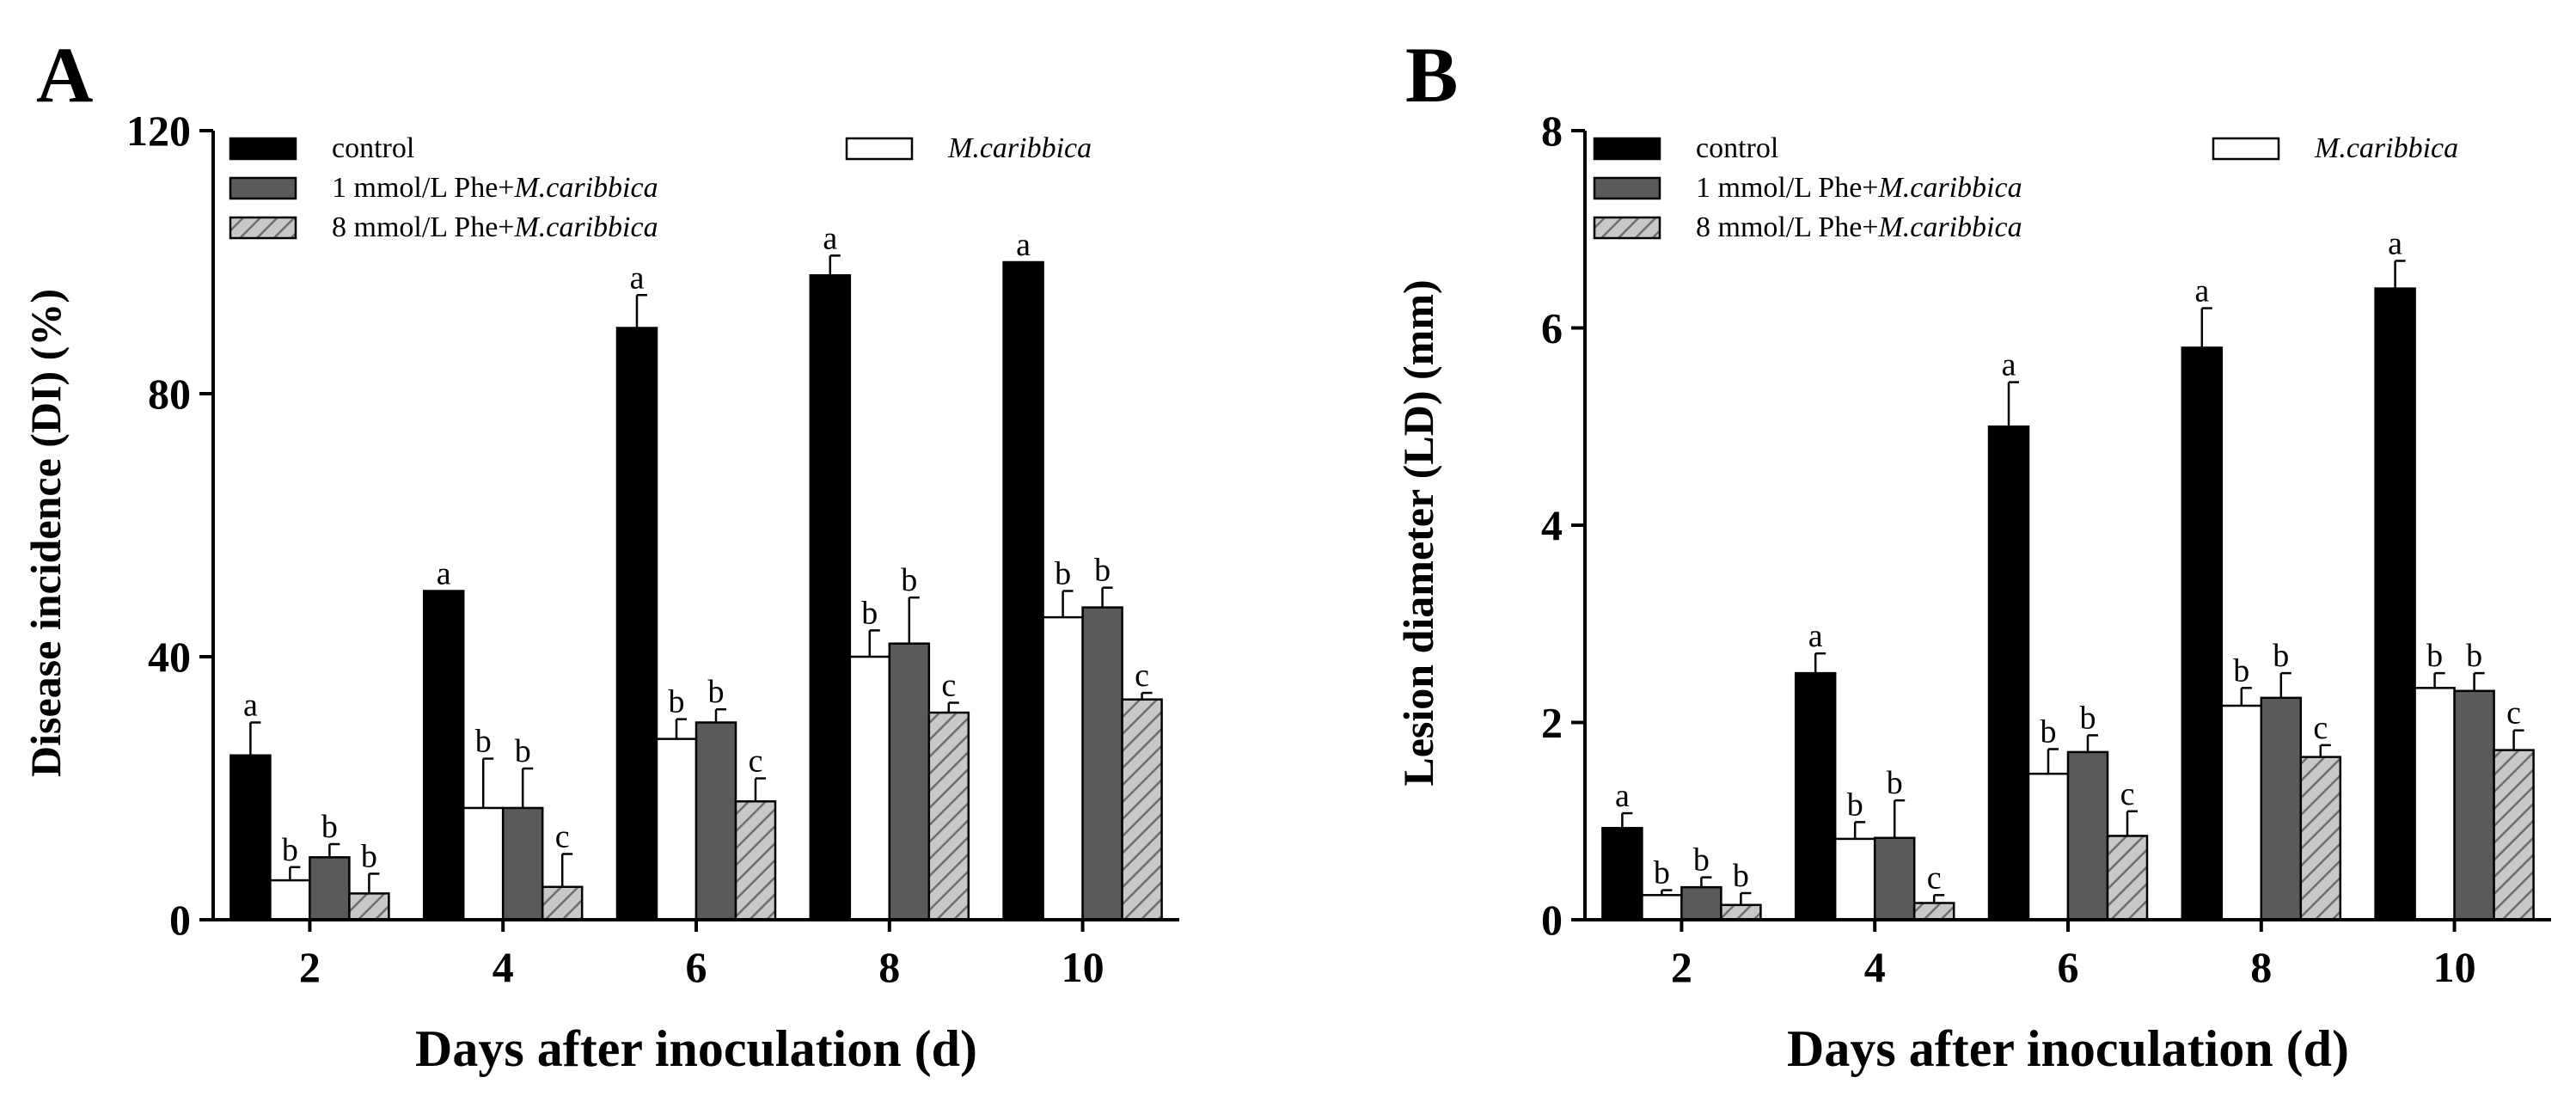 The width and height of the screenshot is (2576, 1108). What do you see at coordinates (696, 1048) in the screenshot?
I see `x-axis-label: Days after inoculation (d)` at bounding box center [696, 1048].